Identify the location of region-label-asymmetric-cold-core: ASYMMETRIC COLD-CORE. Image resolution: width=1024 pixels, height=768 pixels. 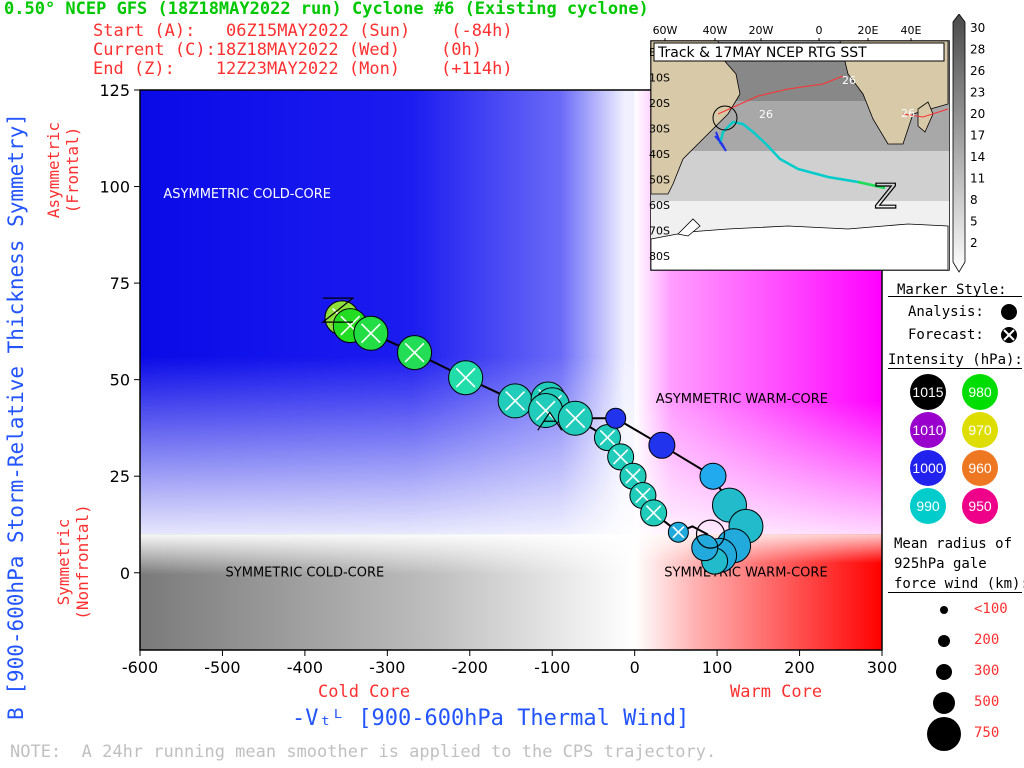
(247, 194).